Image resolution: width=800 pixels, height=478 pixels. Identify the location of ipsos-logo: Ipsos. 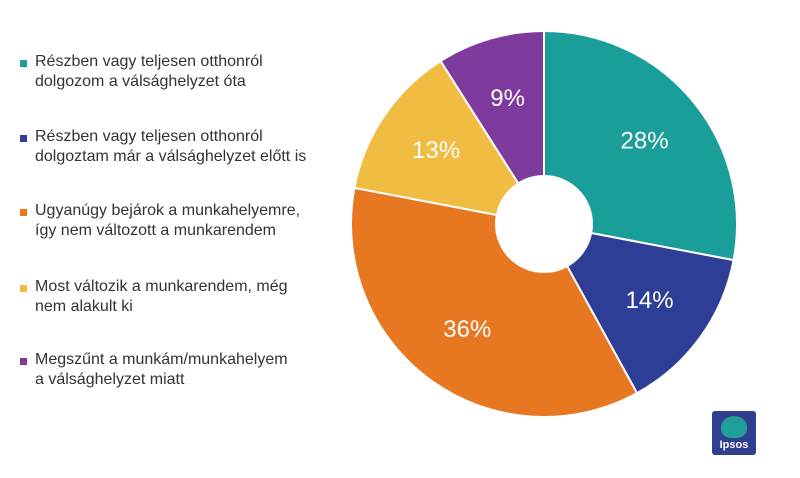
(734, 433).